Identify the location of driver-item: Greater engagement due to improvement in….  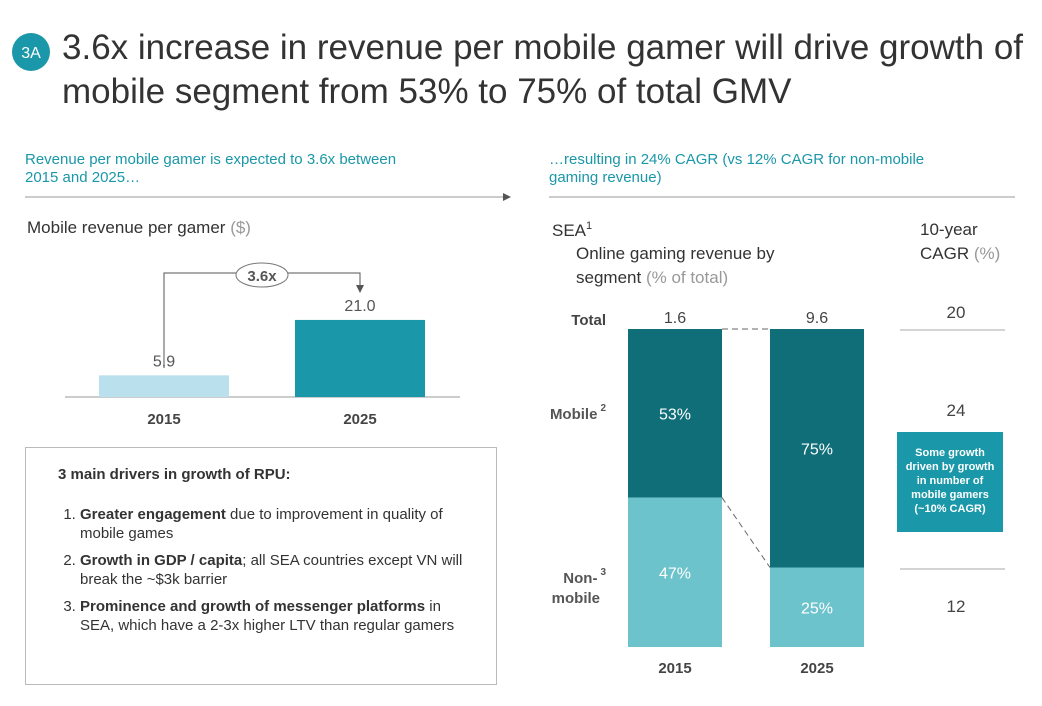
(276, 524).